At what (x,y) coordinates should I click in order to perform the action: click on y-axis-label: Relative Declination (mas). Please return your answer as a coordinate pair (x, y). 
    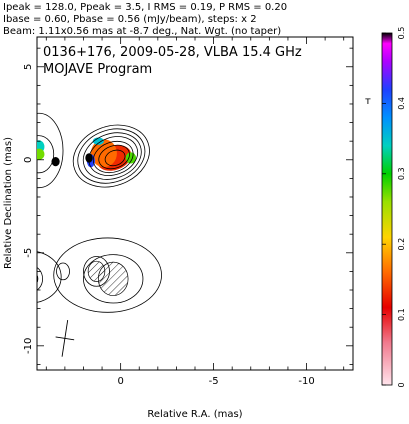
    Looking at the image, I should click on (8, 203).